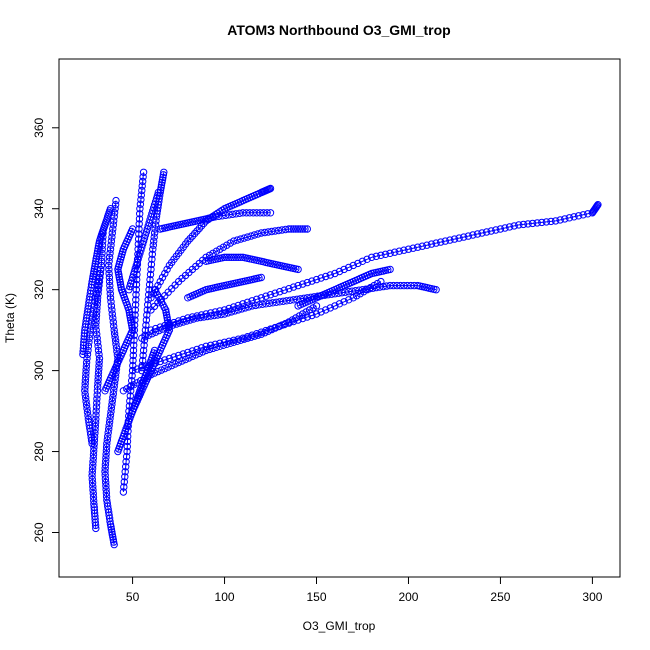 The image size is (650, 650). Describe the element at coordinates (500, 597) in the screenshot. I see `x-tick-label: 250` at that location.